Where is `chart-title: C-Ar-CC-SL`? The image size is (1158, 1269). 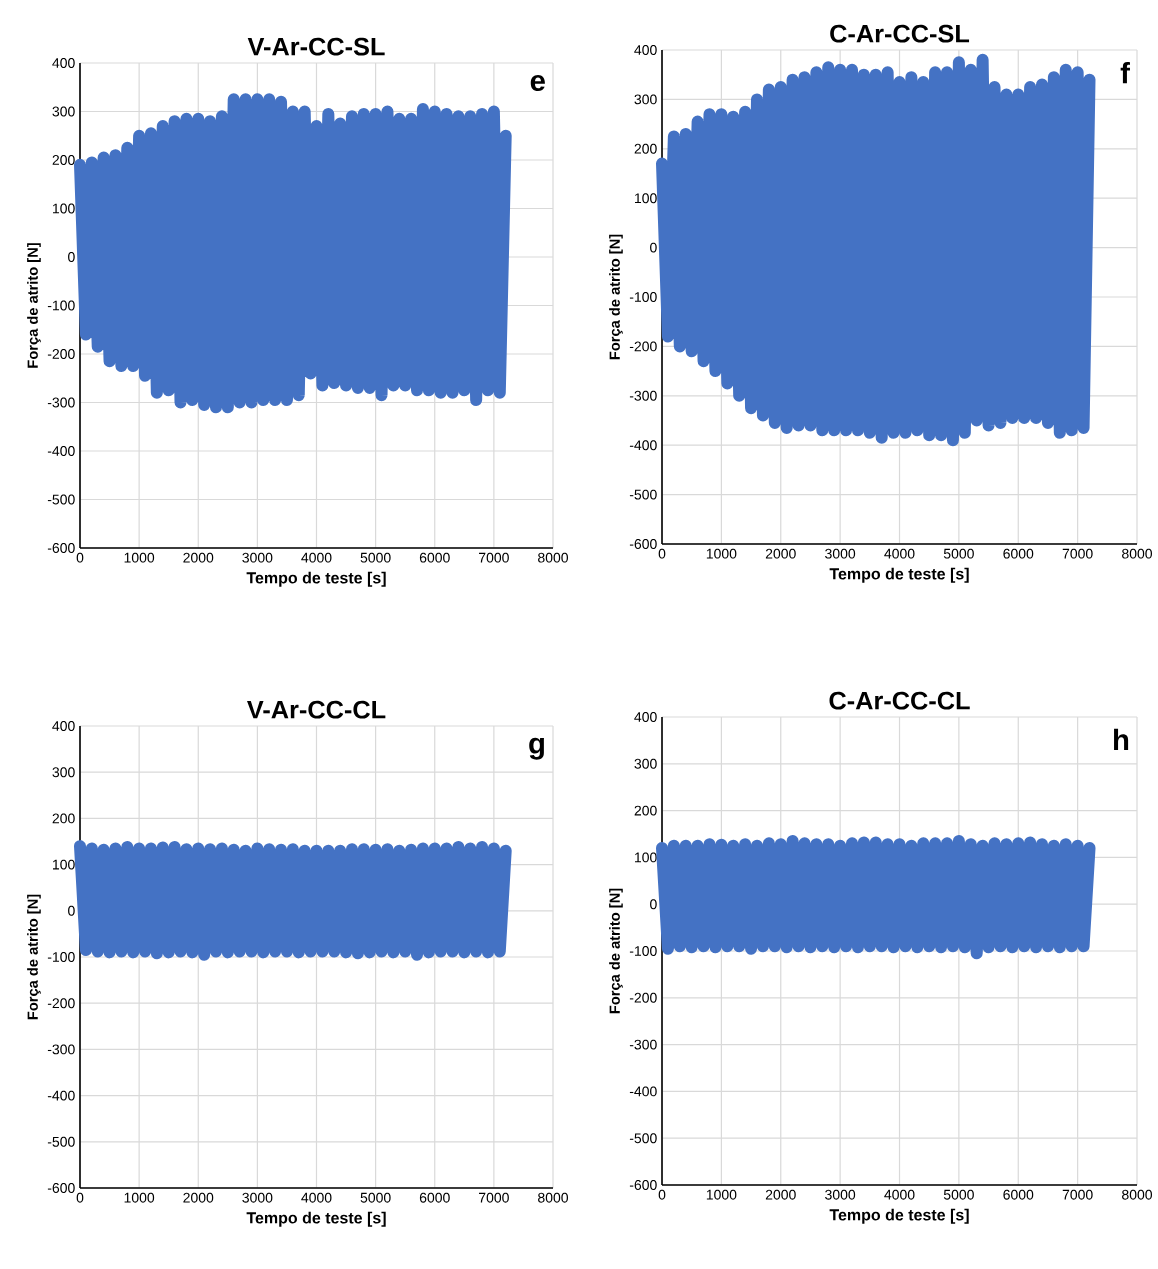 chart-title: C-Ar-CC-SL is located at coordinates (900, 33).